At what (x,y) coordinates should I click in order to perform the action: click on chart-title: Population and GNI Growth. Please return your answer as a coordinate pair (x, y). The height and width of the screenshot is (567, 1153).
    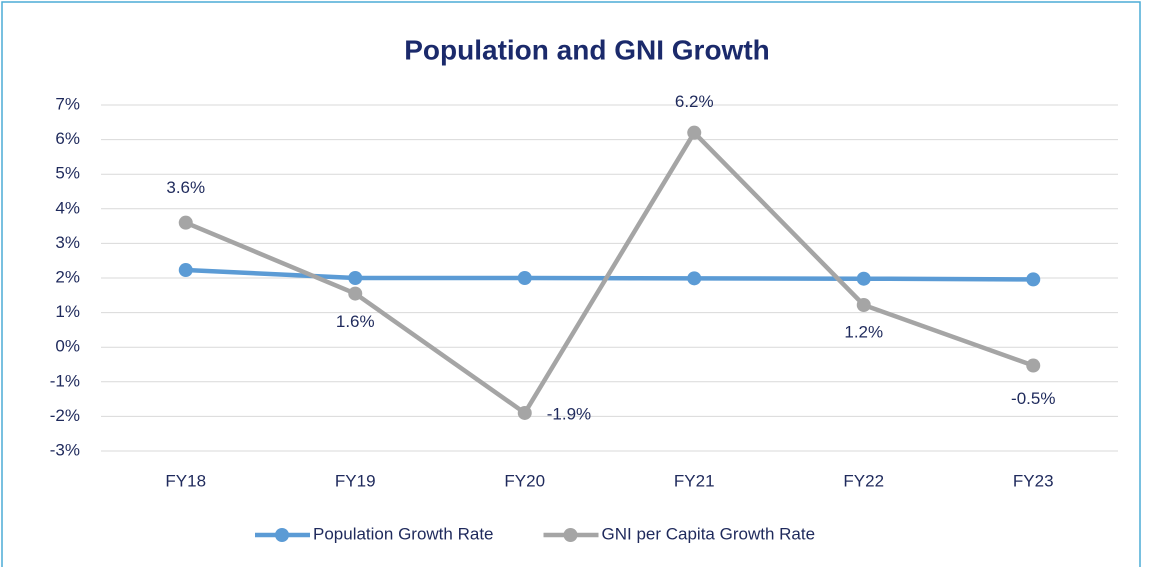
    Looking at the image, I should click on (587, 49).